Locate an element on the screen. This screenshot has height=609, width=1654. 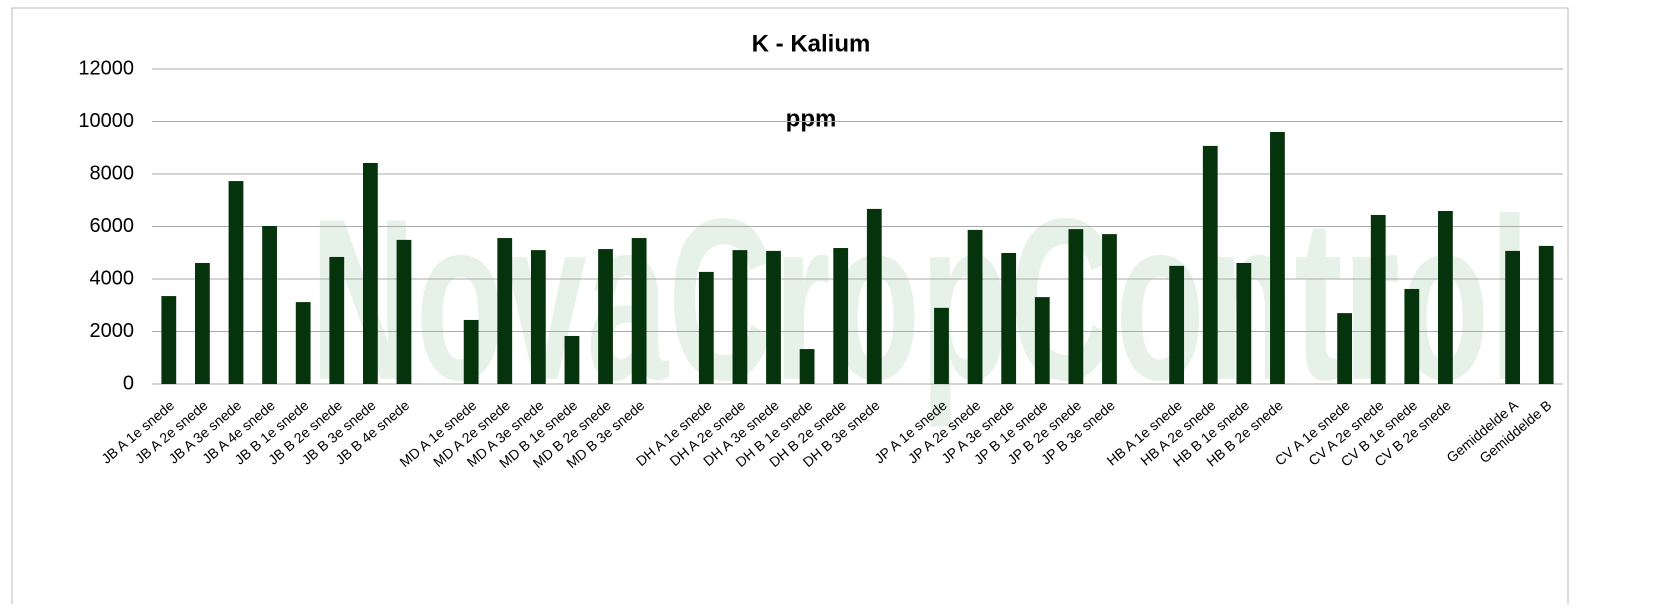
chart-title: K - Kalium is located at coordinates (811, 43).